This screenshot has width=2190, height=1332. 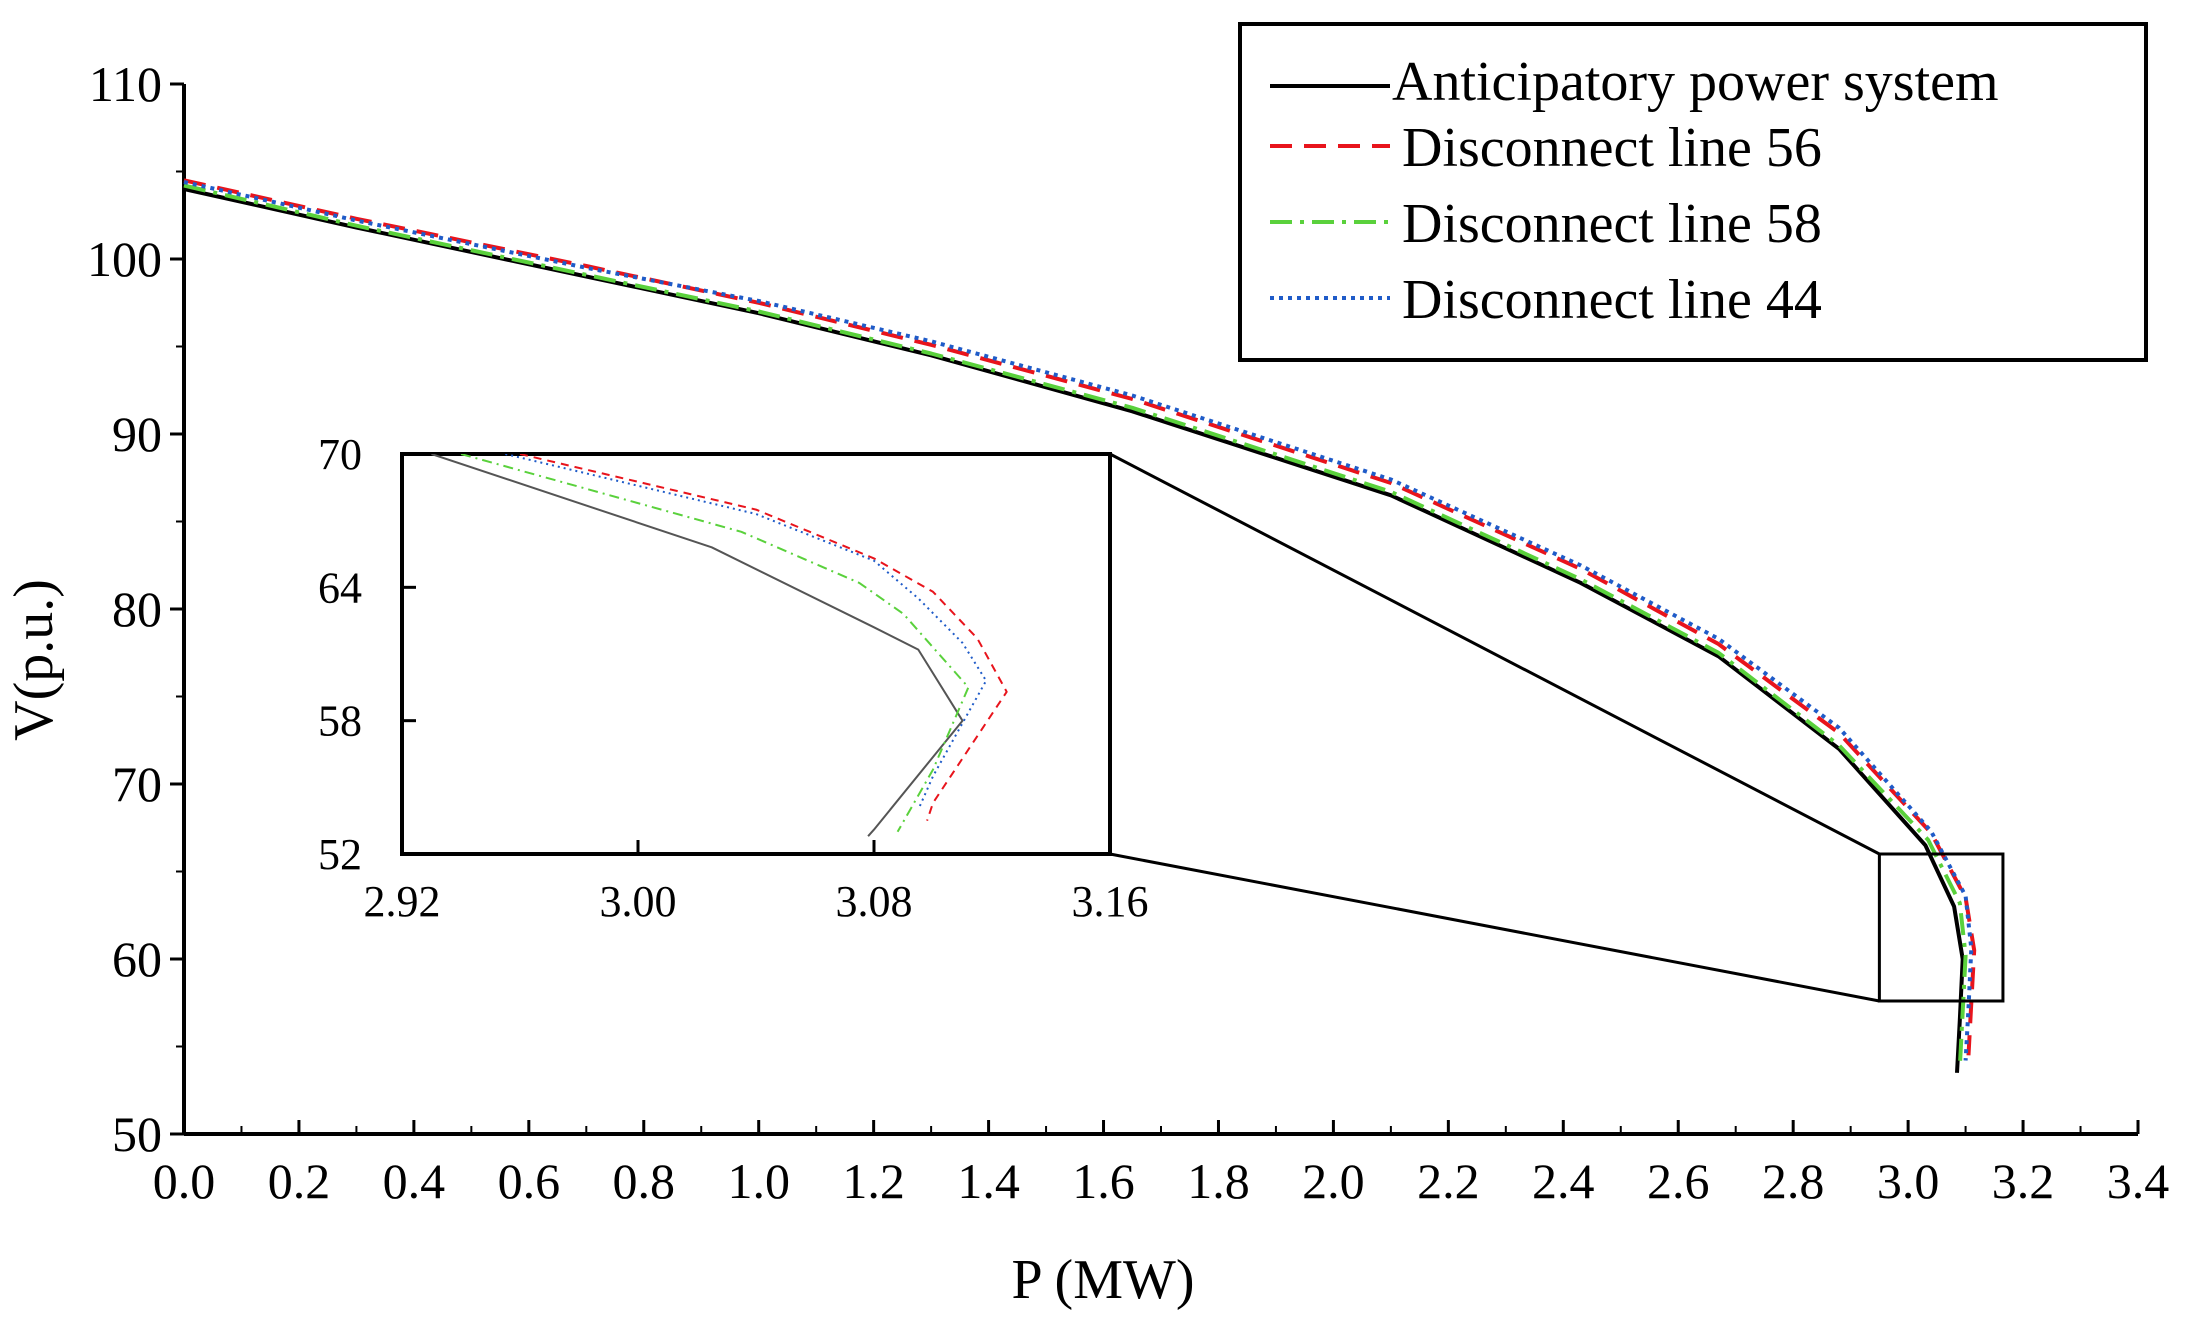 I want to click on inset-y-tick-label: 64, so click(x=340, y=587).